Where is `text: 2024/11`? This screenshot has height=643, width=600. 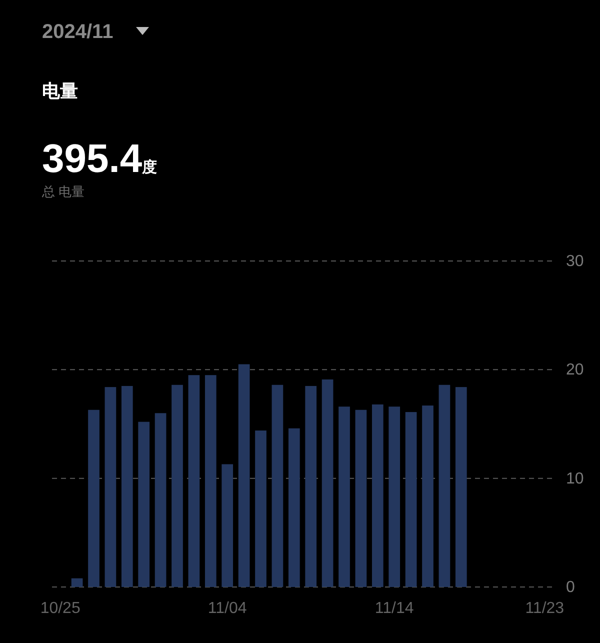
text: 2024/11 is located at coordinates (78, 32).